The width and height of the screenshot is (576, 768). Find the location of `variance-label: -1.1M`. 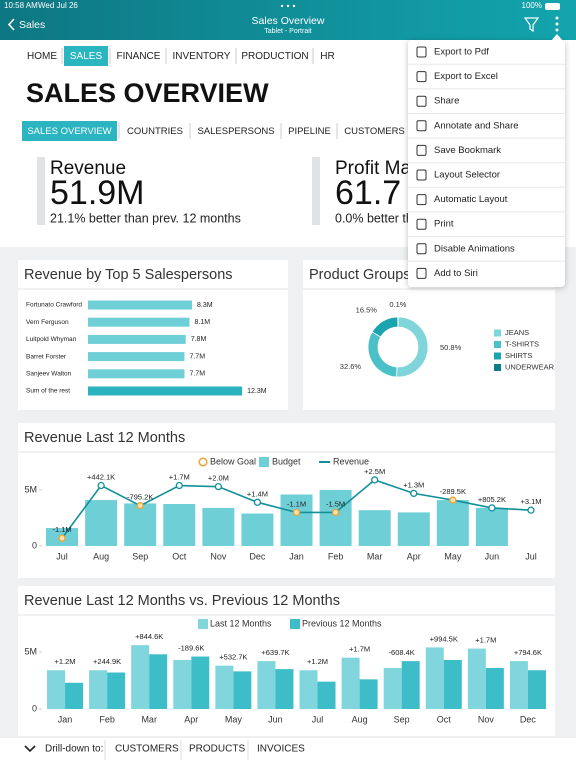

variance-label: -1.1M is located at coordinates (61, 529).